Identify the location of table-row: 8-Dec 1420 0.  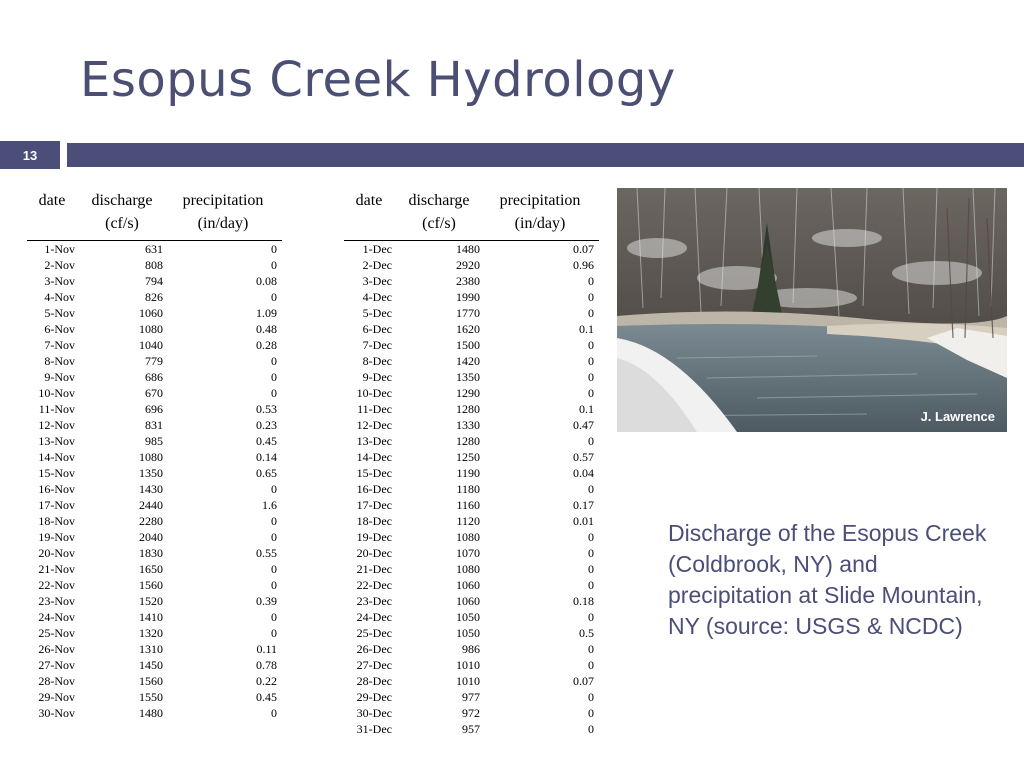
(471, 361).